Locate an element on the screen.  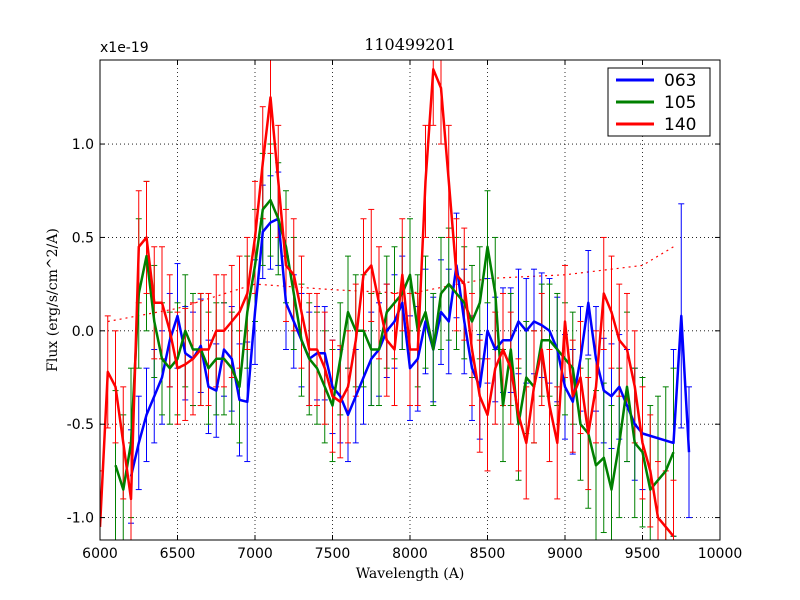
y-tick-label: -1.0 is located at coordinates (80, 519).